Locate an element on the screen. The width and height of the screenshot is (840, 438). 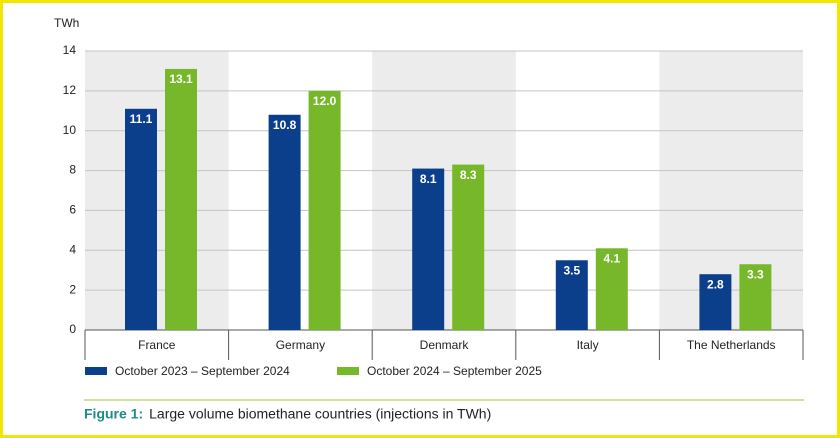
x-tick-label: The Netherlands is located at coordinates (731, 345).